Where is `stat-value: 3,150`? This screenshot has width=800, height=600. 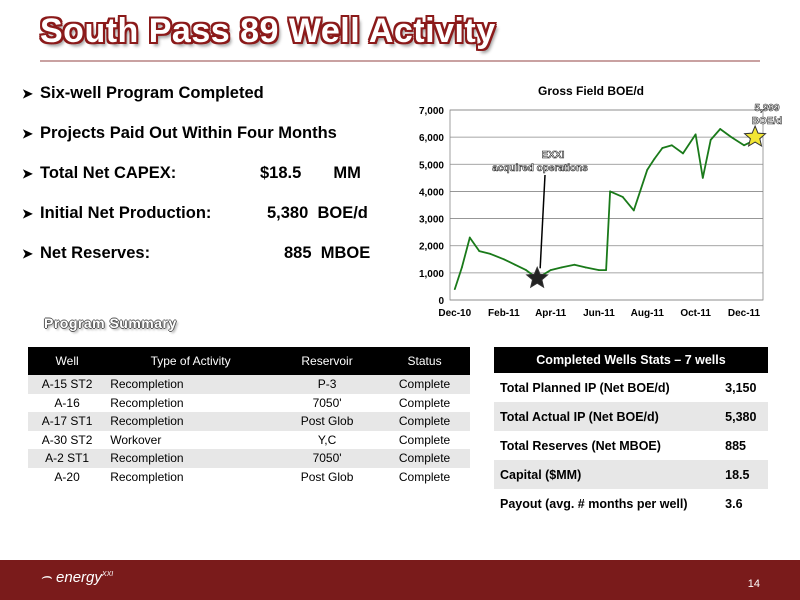
stat-value: 3,150 is located at coordinates (741, 387).